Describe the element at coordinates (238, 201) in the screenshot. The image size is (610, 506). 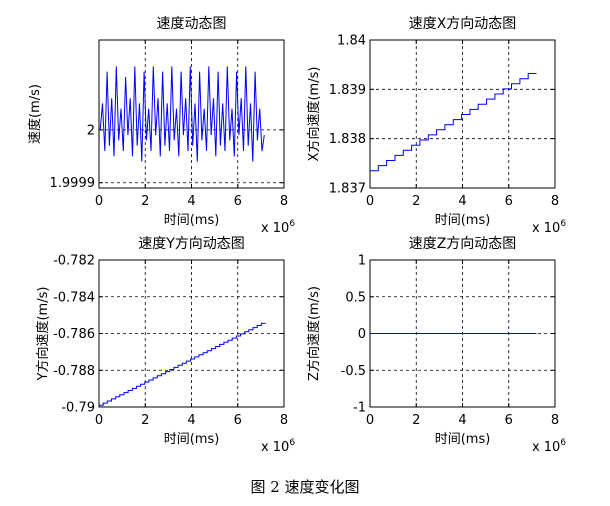
I see `chart1-x-tick-label: 6` at that location.